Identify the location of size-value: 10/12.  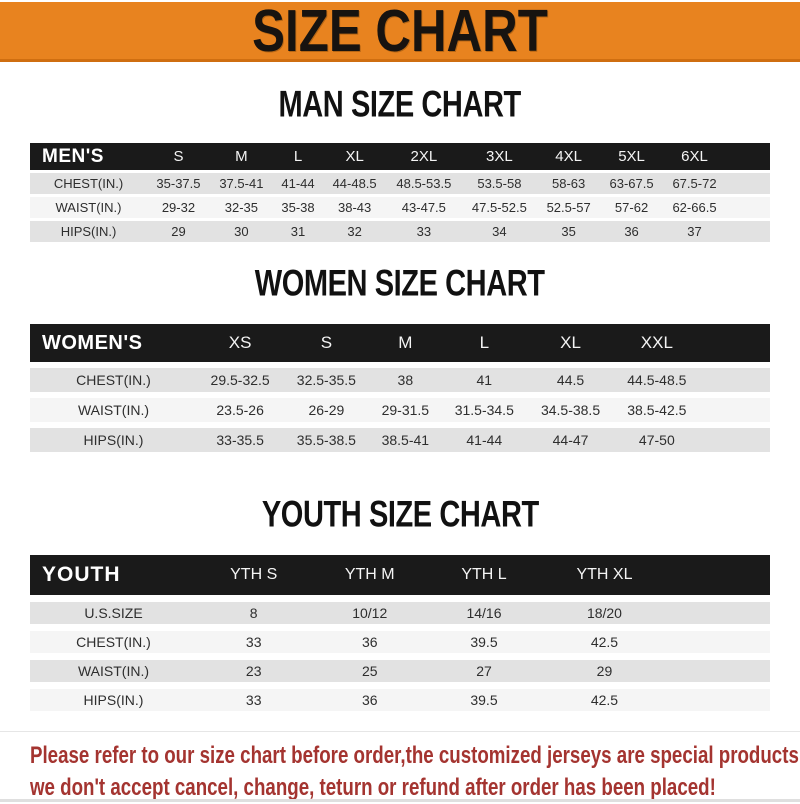
(370, 613).